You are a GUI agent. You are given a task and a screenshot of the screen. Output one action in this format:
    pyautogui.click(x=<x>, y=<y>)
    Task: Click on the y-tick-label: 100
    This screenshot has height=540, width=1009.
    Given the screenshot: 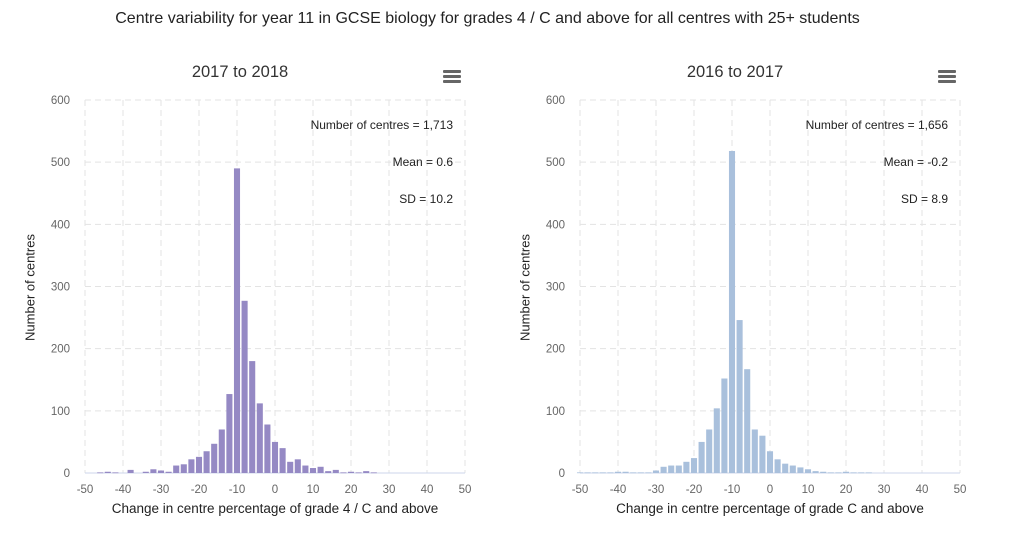 What is the action you would take?
    pyautogui.click(x=60, y=412)
    